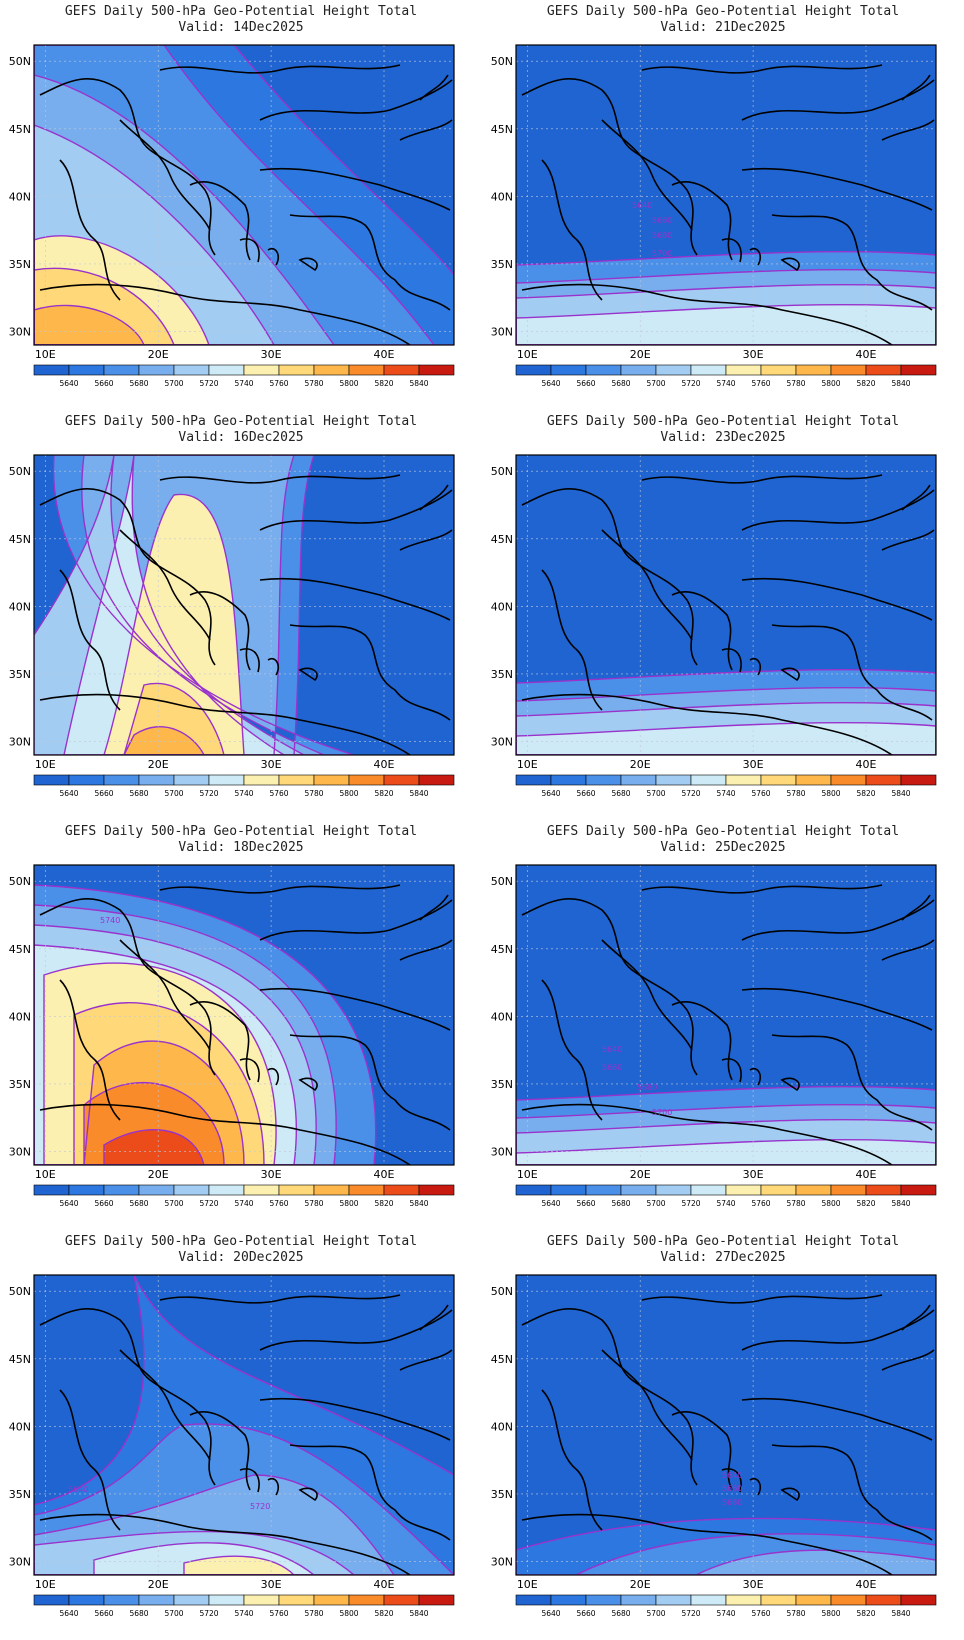 The height and width of the screenshot is (1640, 964). What do you see at coordinates (45, 354) in the screenshot?
I see `lon-tick-label: 10E` at bounding box center [45, 354].